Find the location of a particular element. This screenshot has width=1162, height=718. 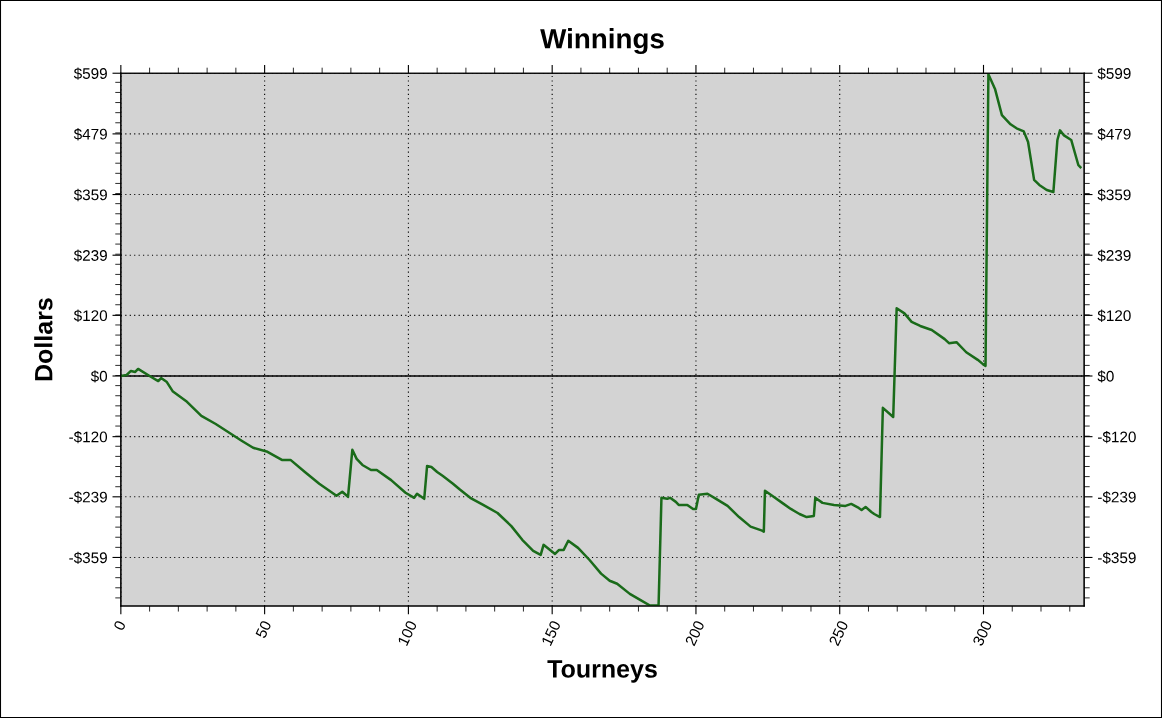

x-tick-label: 50 is located at coordinates (263, 629).